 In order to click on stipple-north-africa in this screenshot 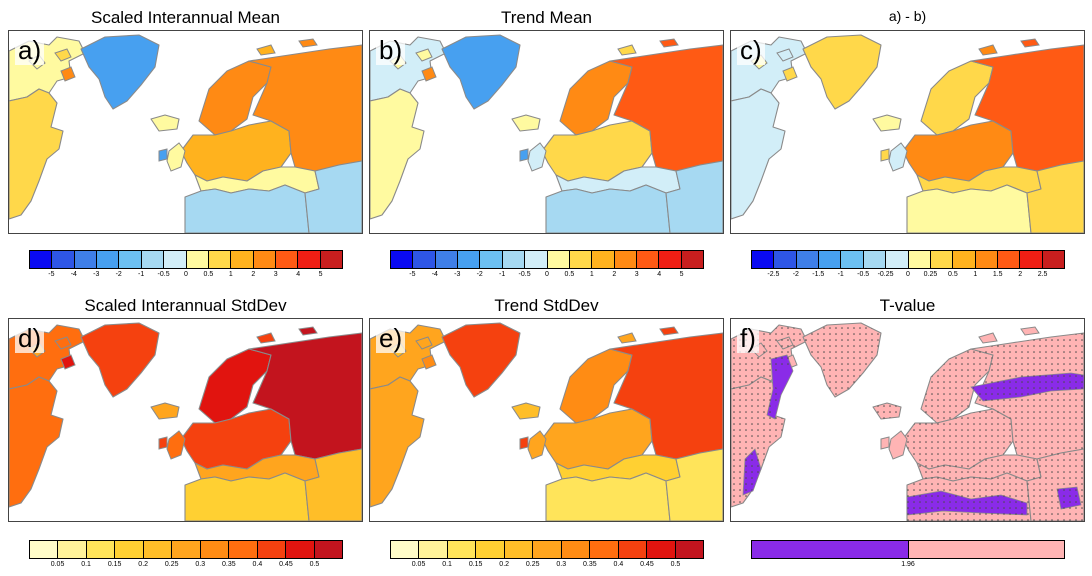, I will do `click(969, 497)`.